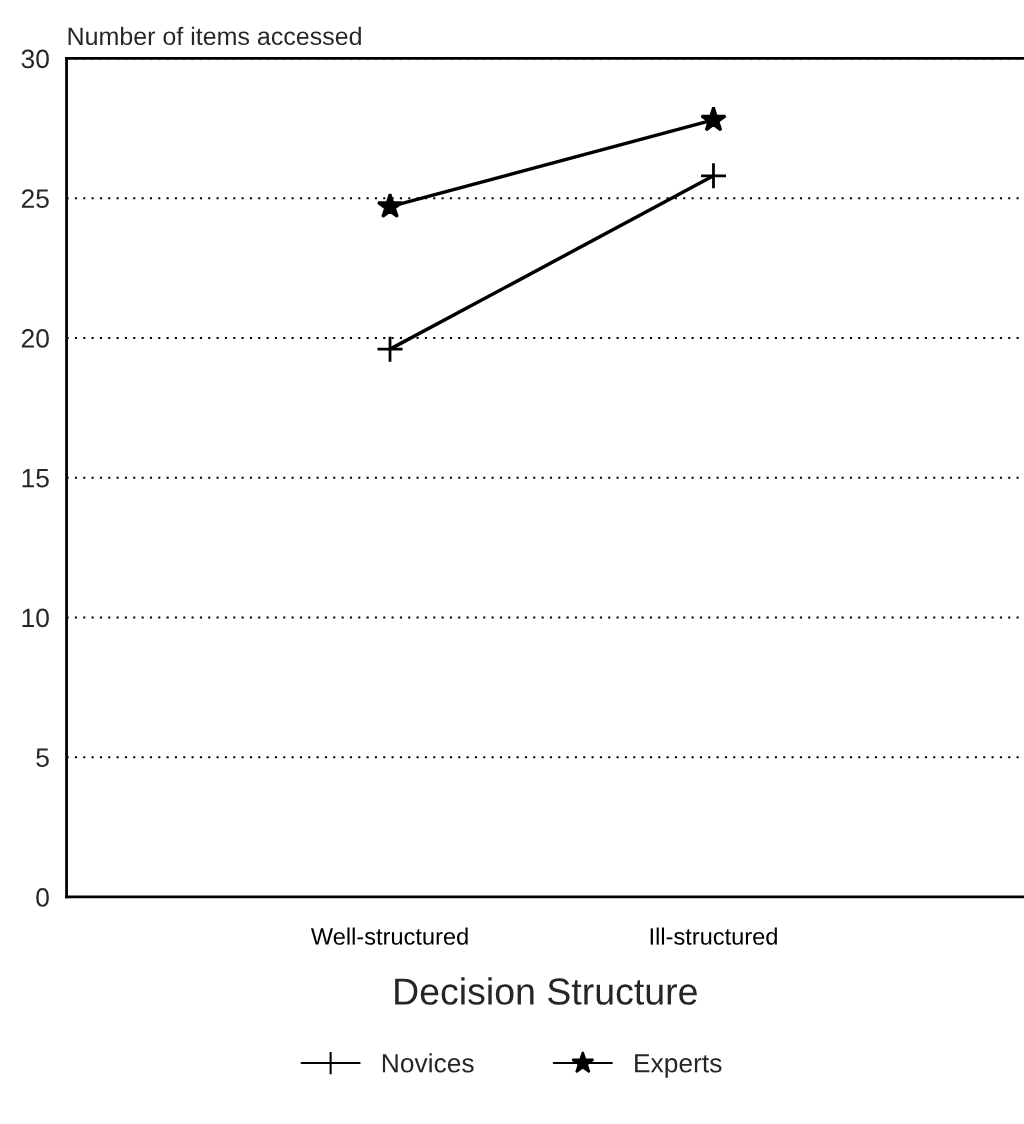  I want to click on legend-label: Novices, so click(428, 1063).